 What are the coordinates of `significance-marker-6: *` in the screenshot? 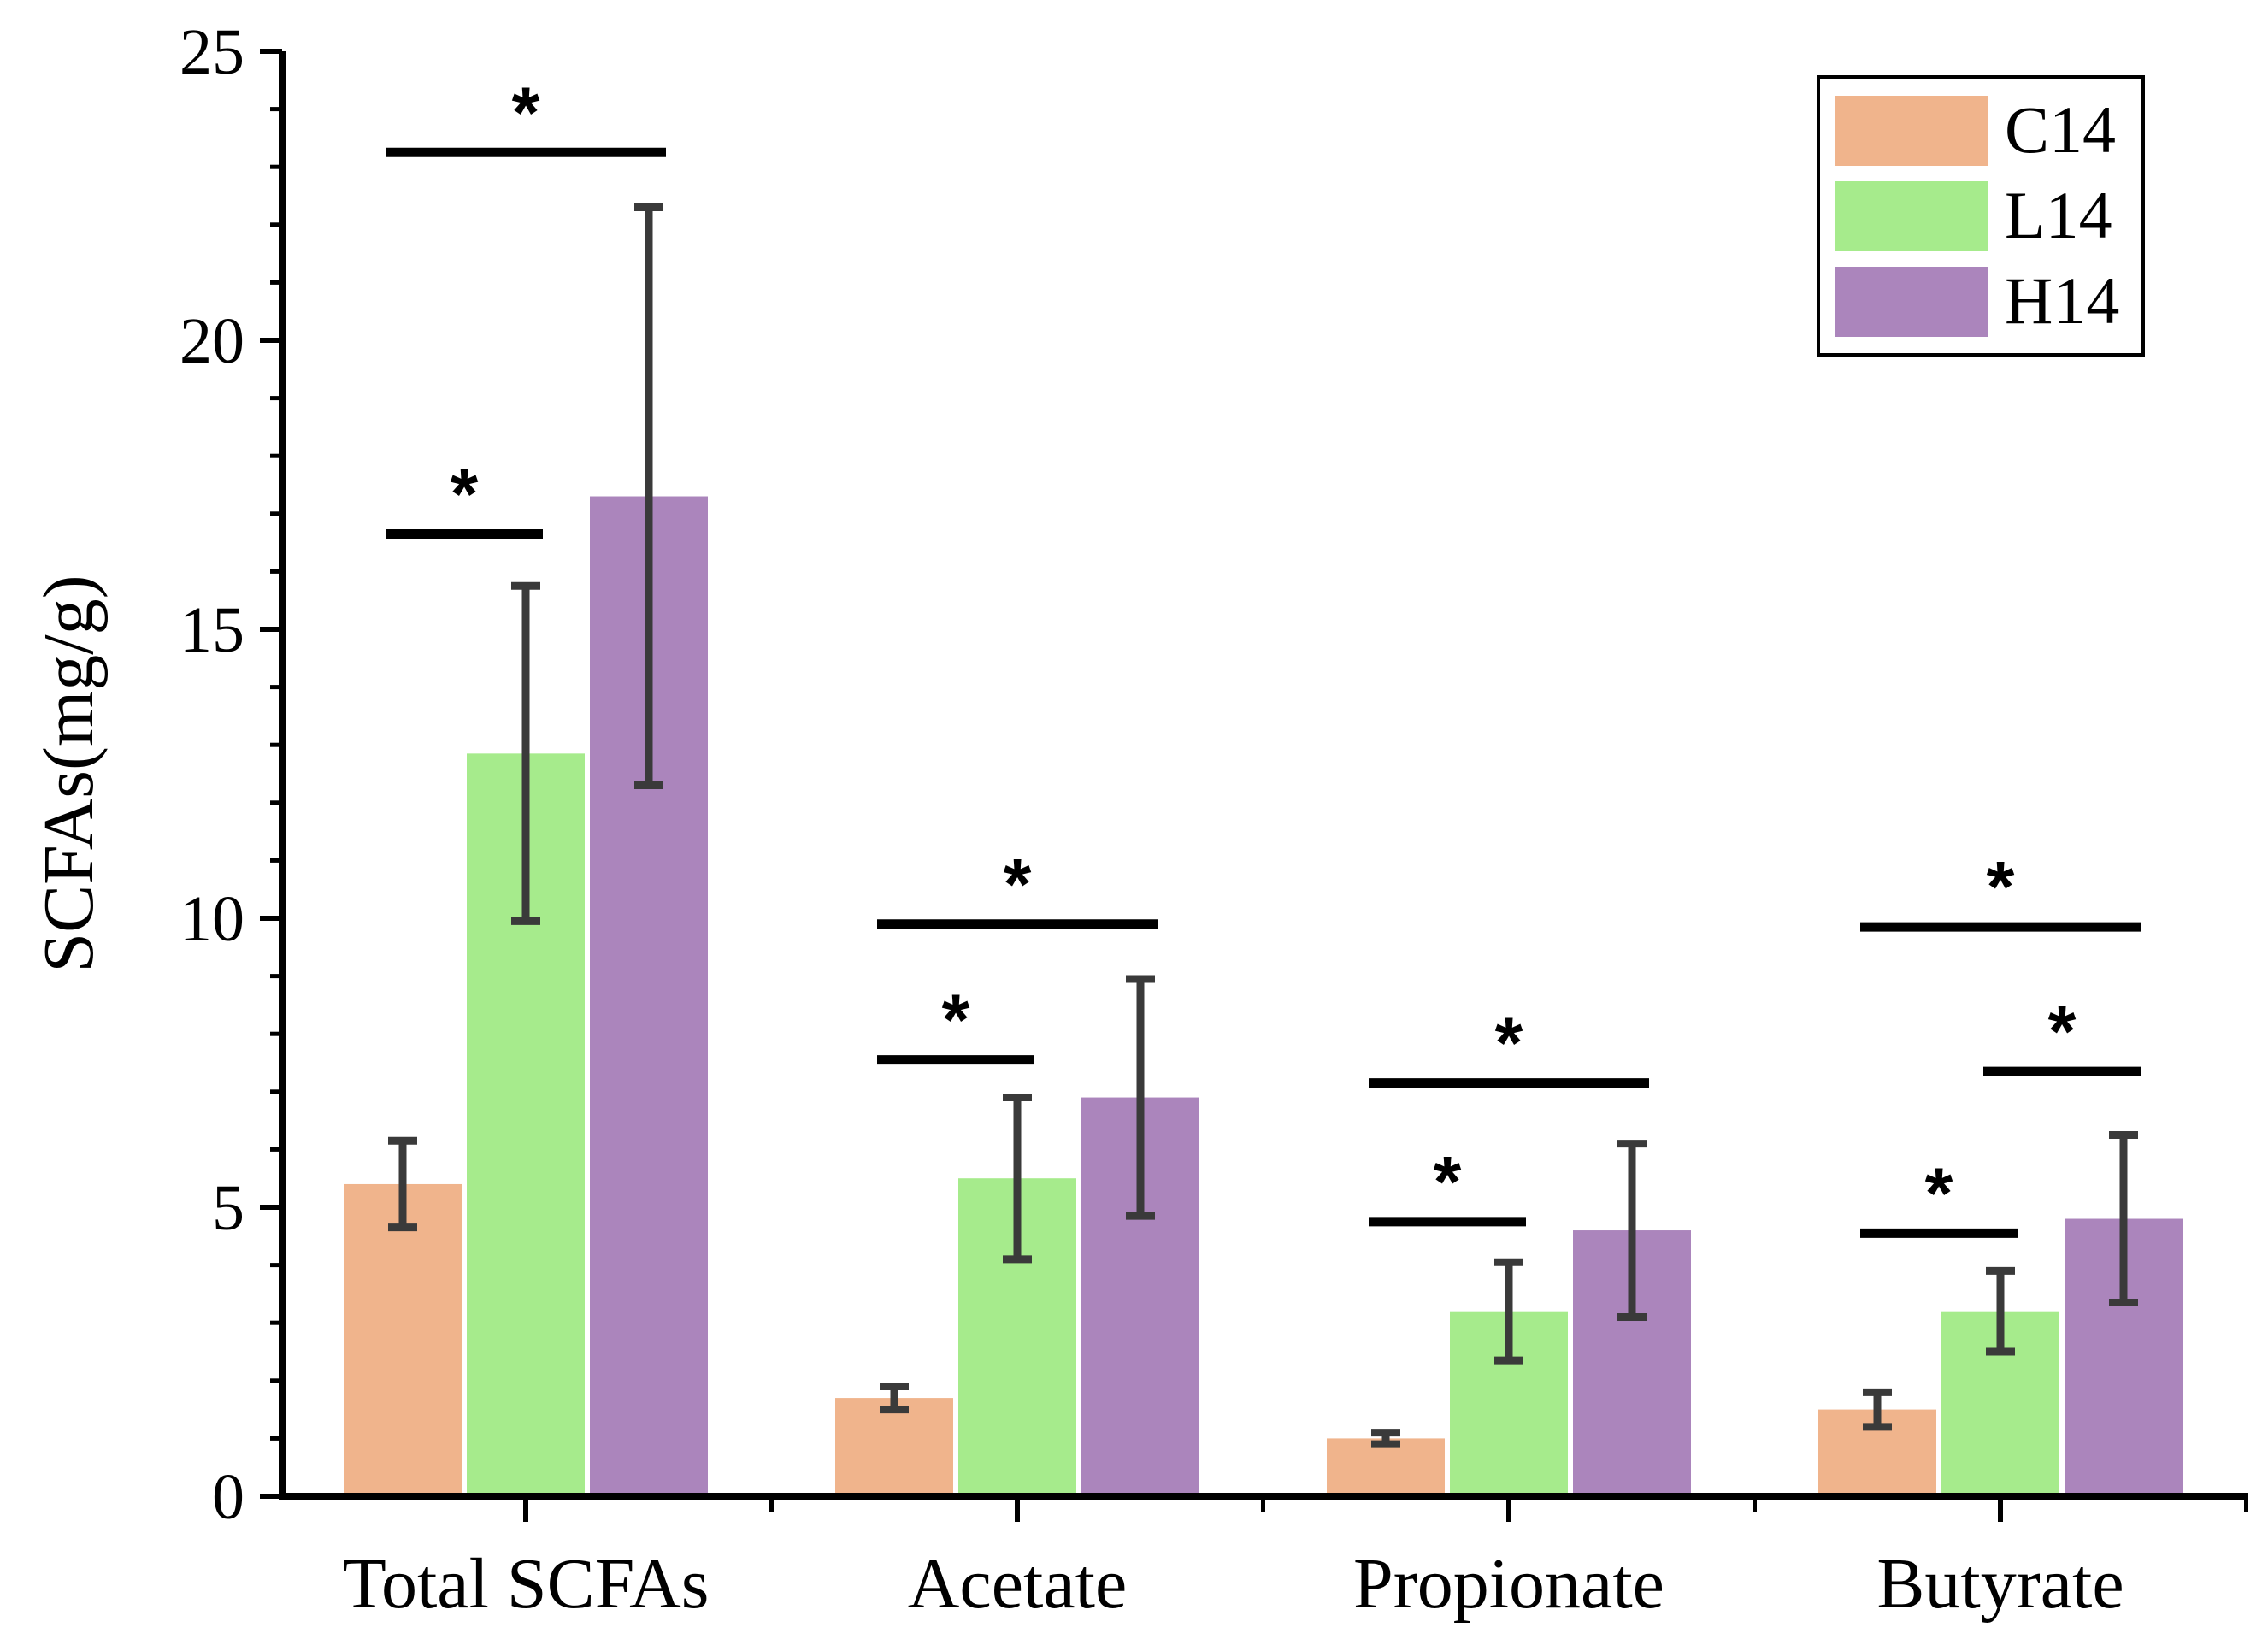 It's located at (1939, 1195).